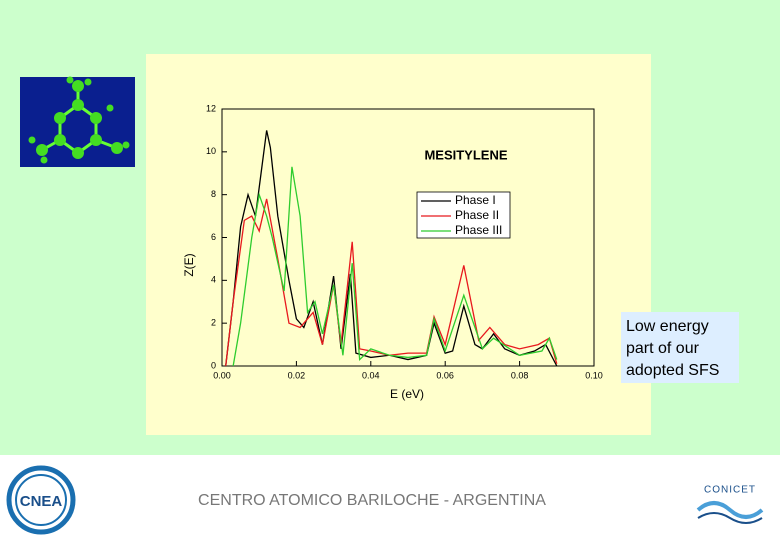 This screenshot has width=780, height=540. What do you see at coordinates (77, 121) in the screenshot?
I see `molecule-image` at bounding box center [77, 121].